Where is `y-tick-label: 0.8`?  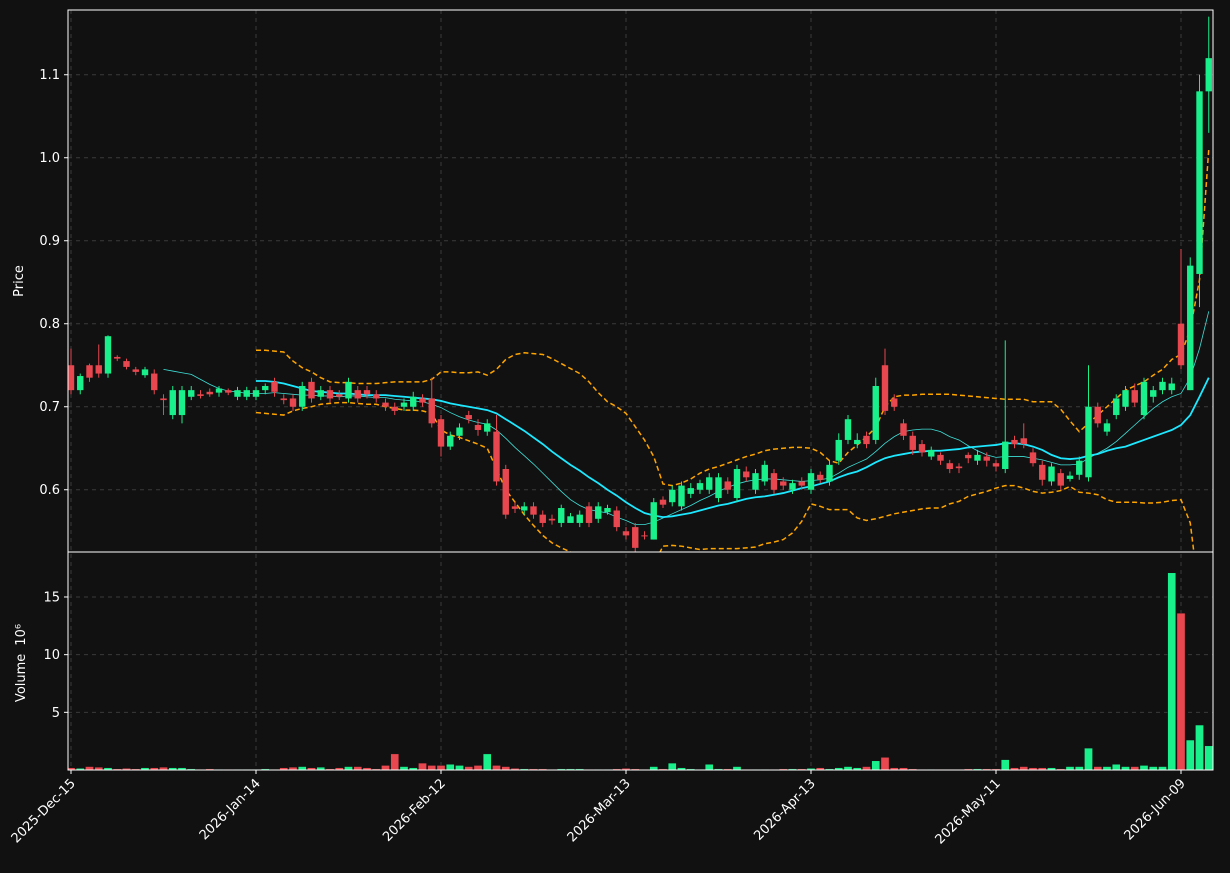
y-tick-label: 0.8 is located at coordinates (49, 324).